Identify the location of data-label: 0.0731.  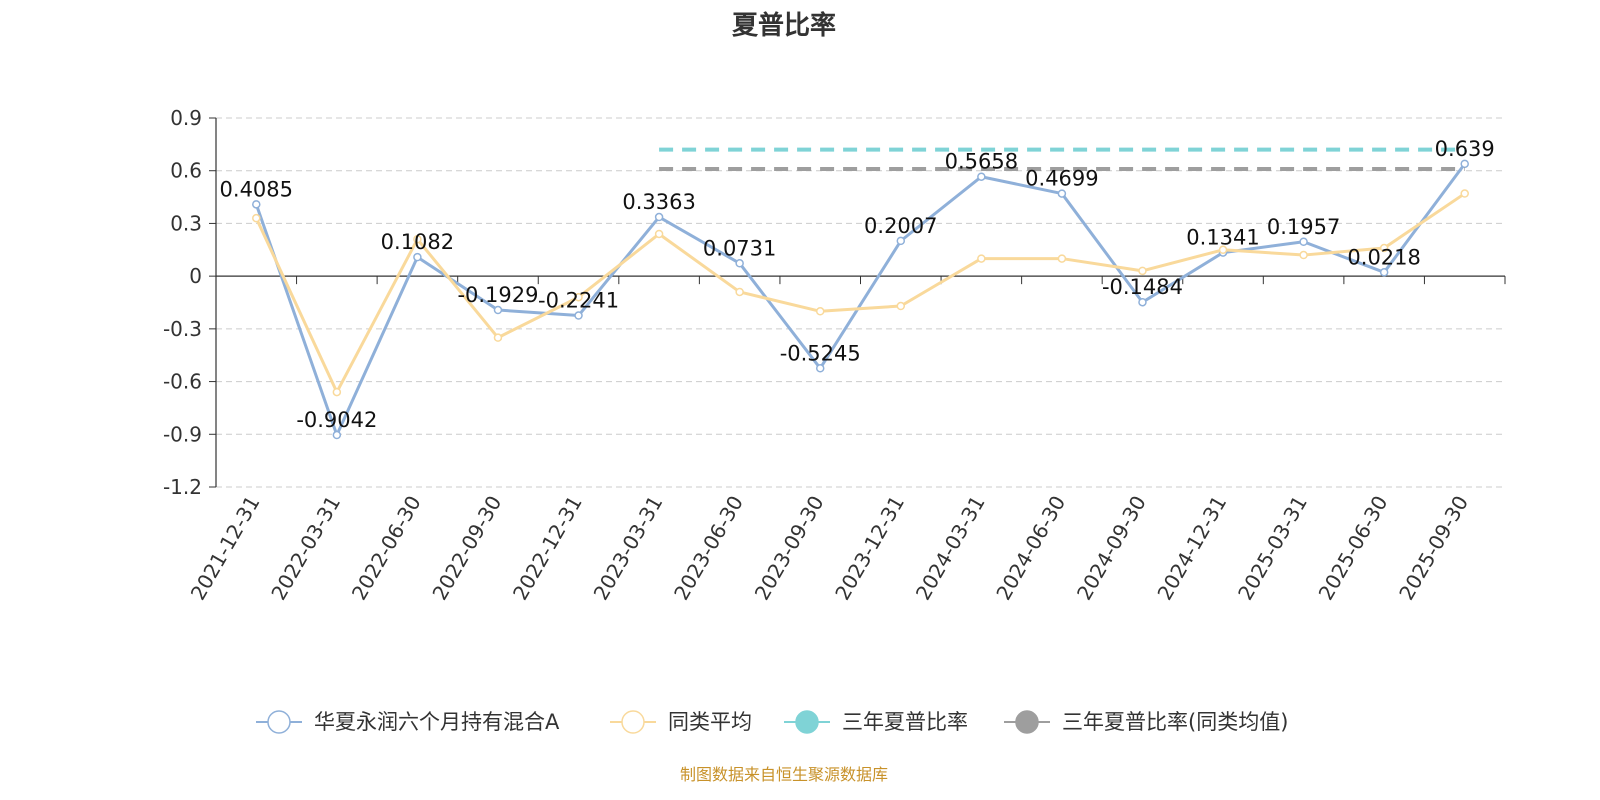
(739, 248).